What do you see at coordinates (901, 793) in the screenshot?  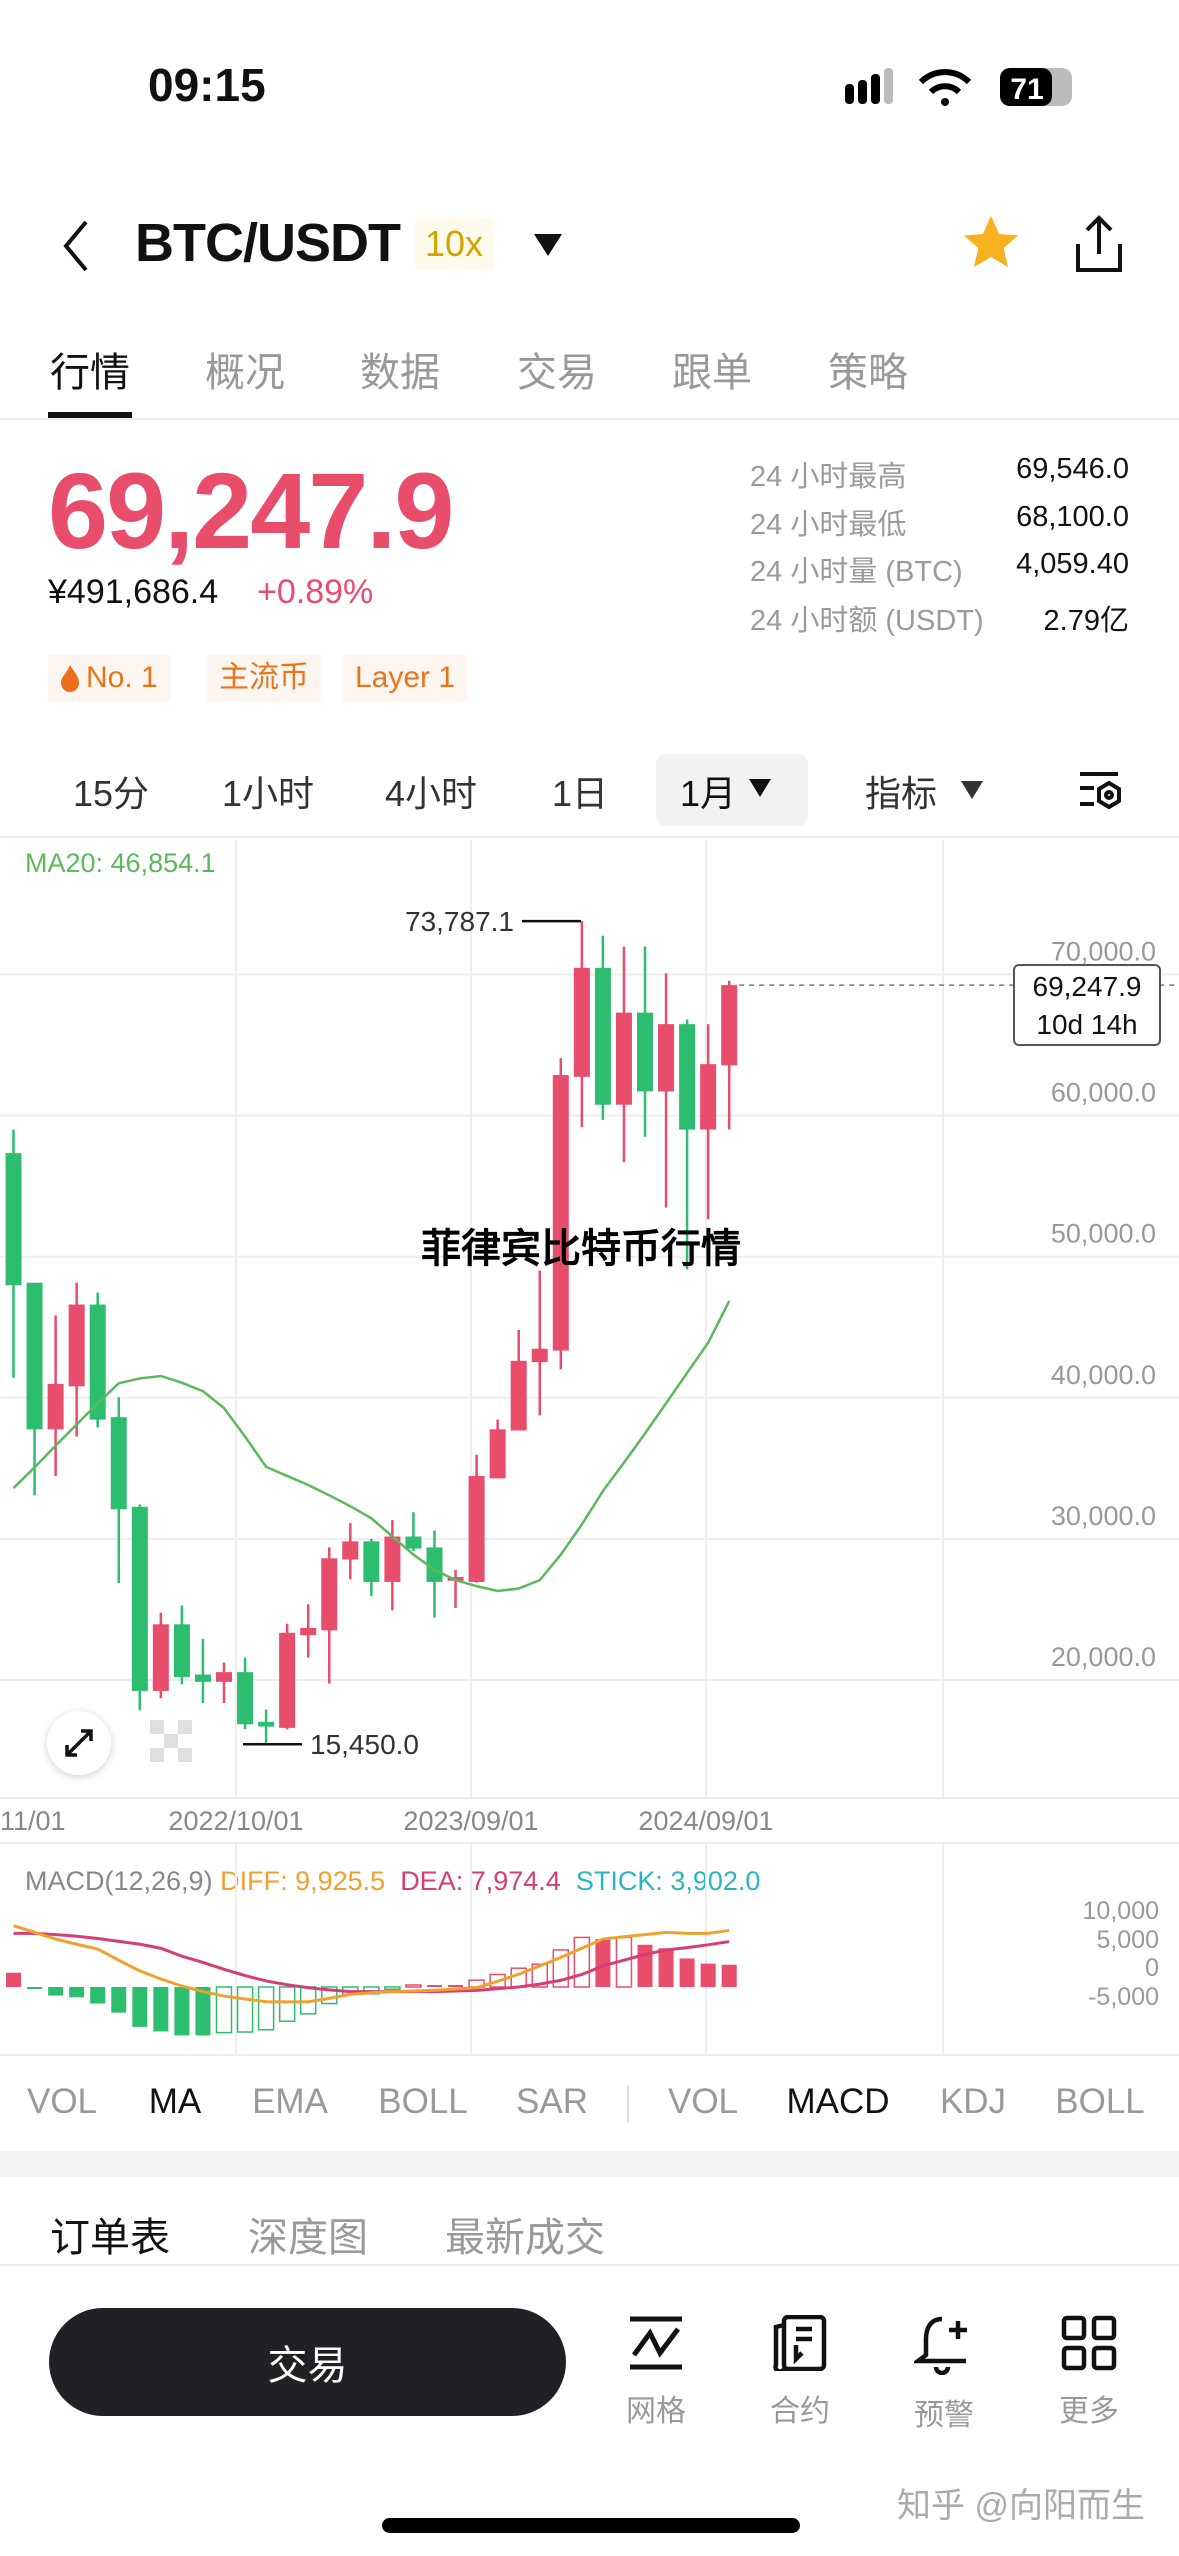 I see `indicator-menu: 指标` at bounding box center [901, 793].